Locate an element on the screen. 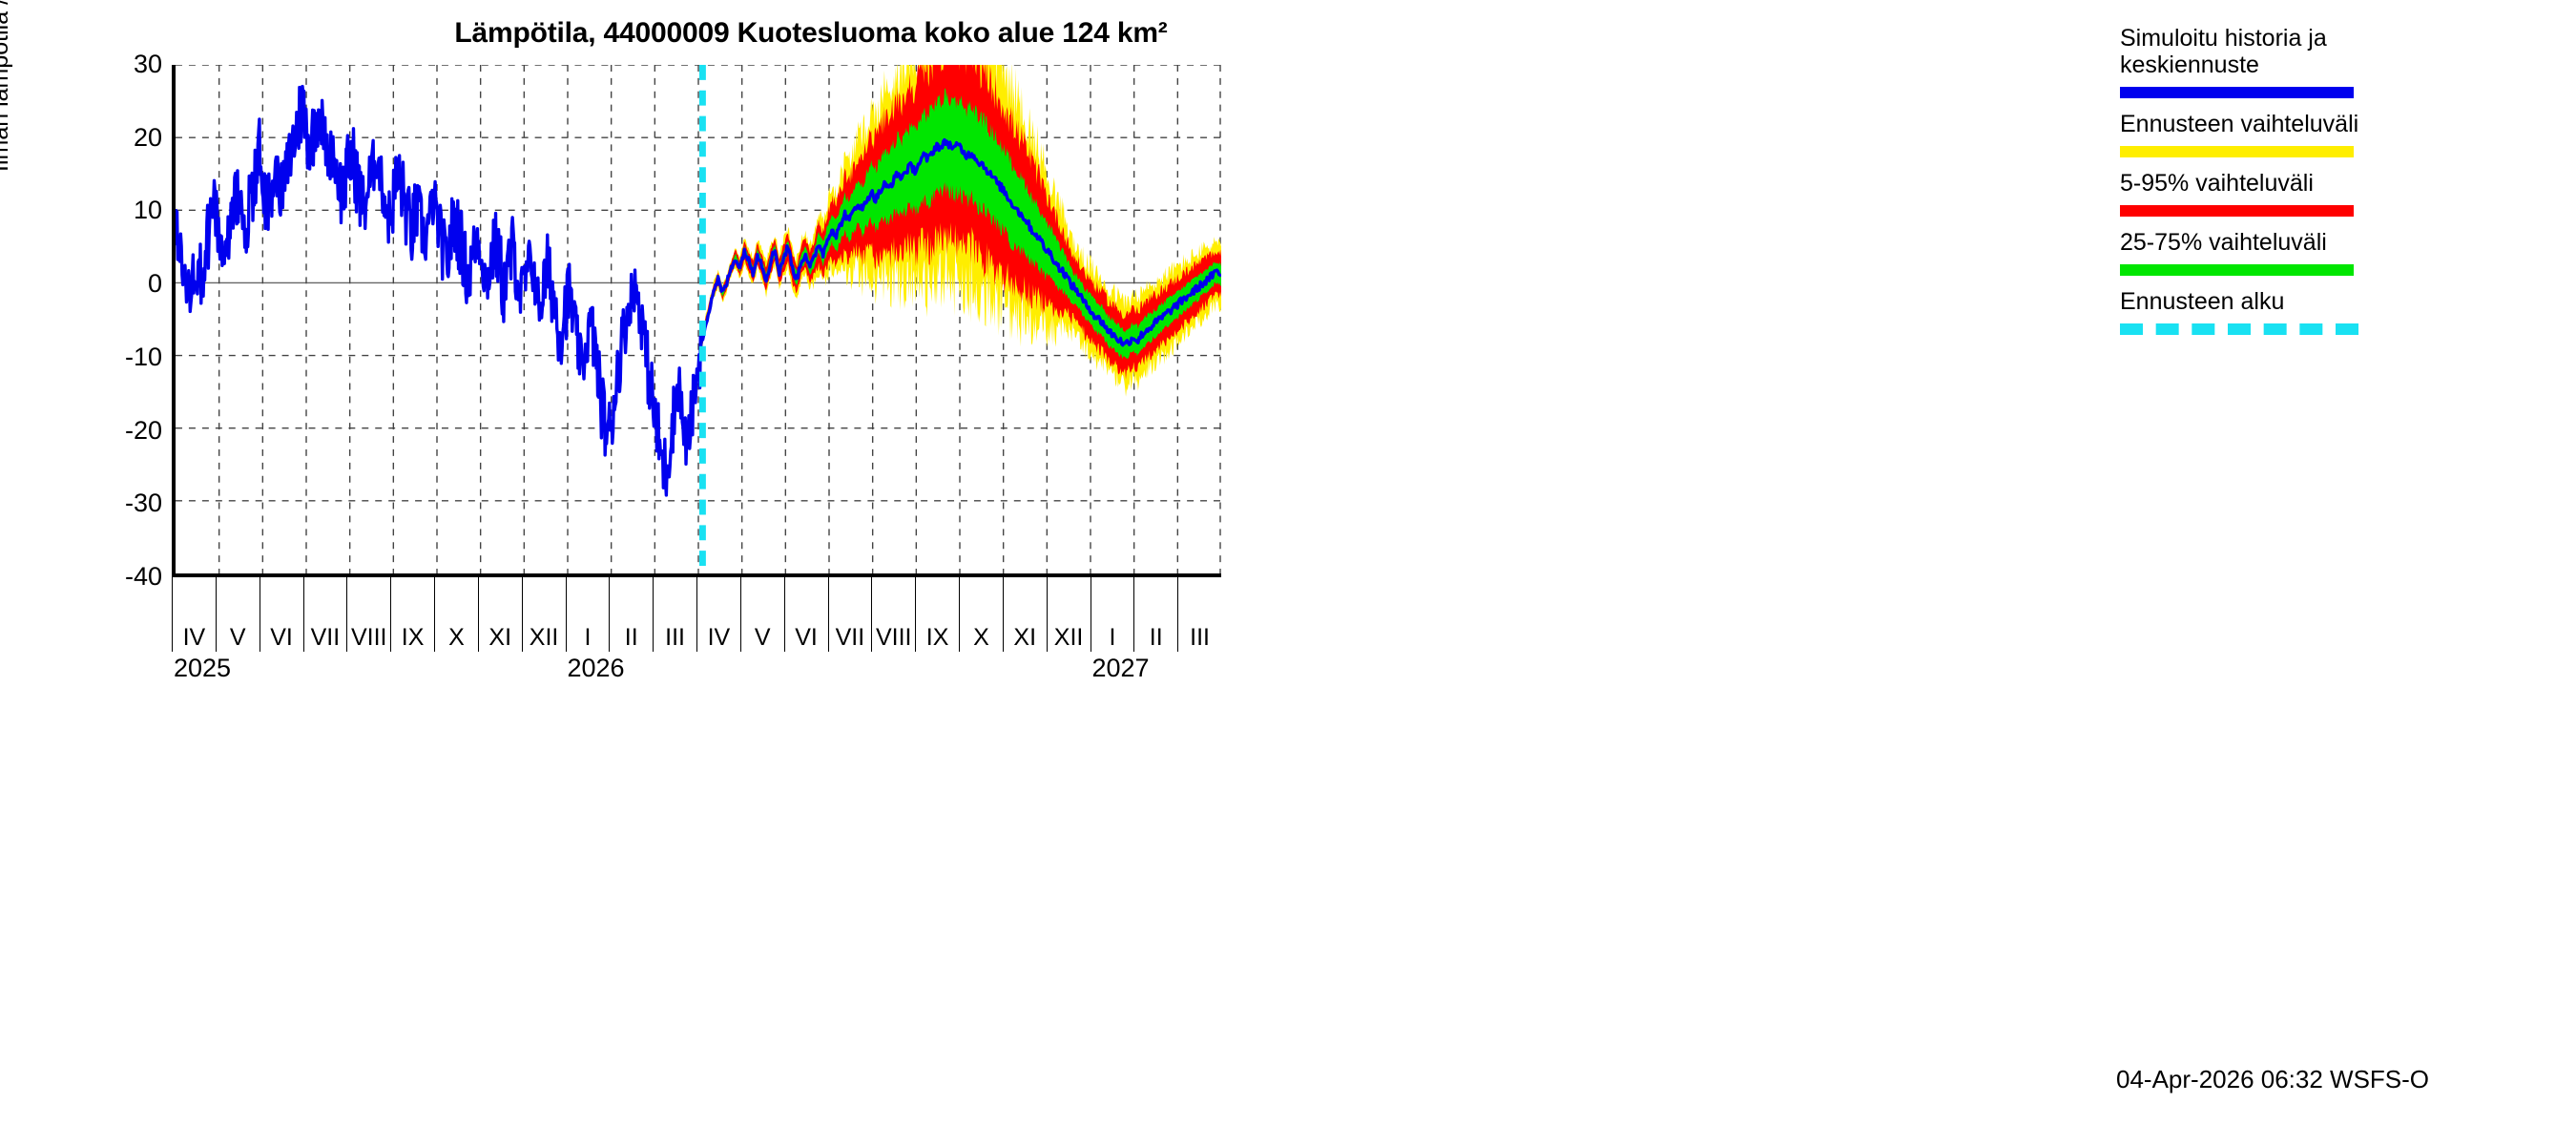  timestamp-stamp: 04-Apr-2026 06:32 WSFS-O is located at coordinates (2273, 1079).